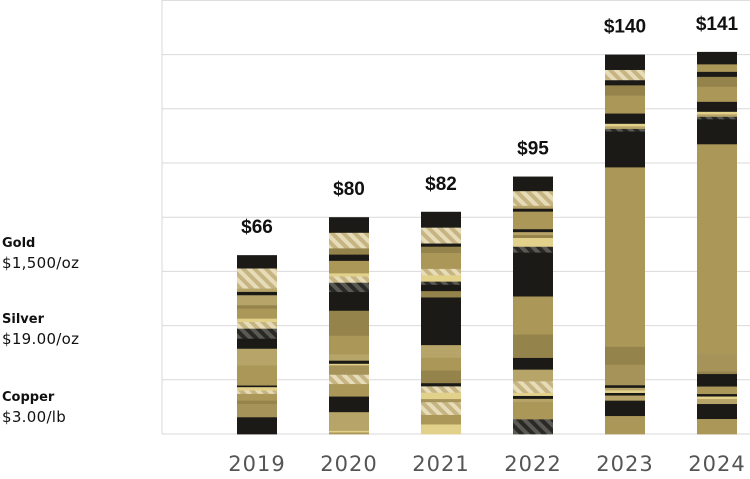  What do you see at coordinates (625, 27) in the screenshot?
I see `total-label: $140` at bounding box center [625, 27].